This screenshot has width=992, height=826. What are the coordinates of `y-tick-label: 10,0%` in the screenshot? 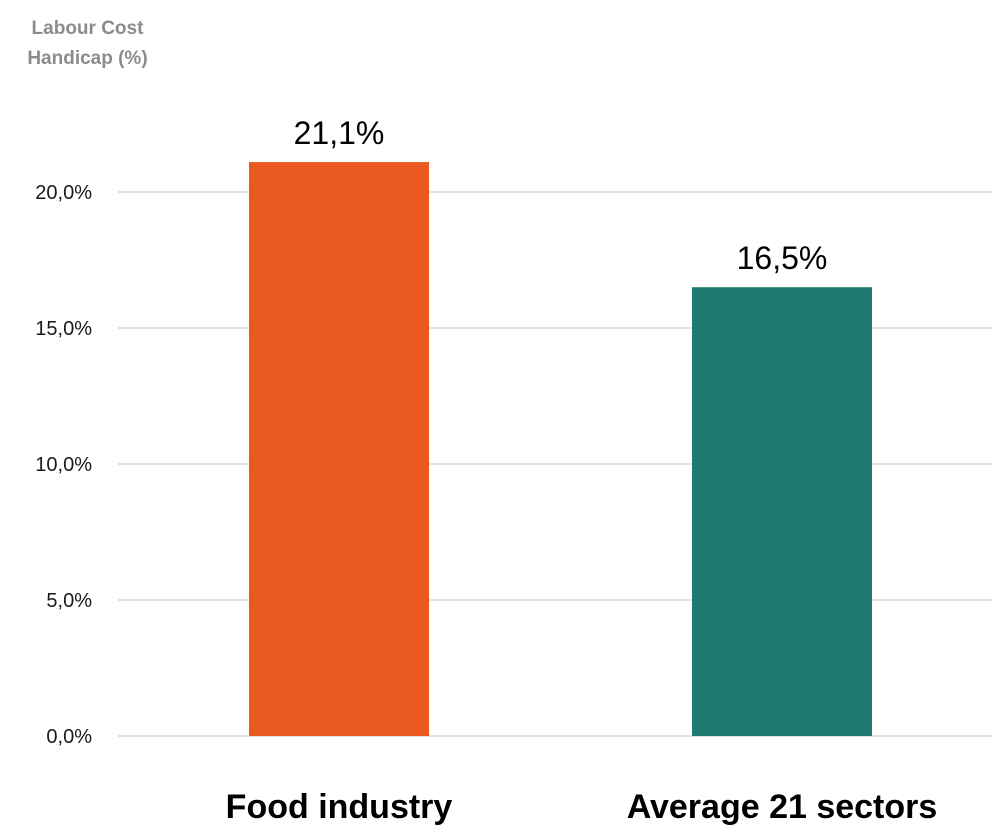 It's located at (63, 465).